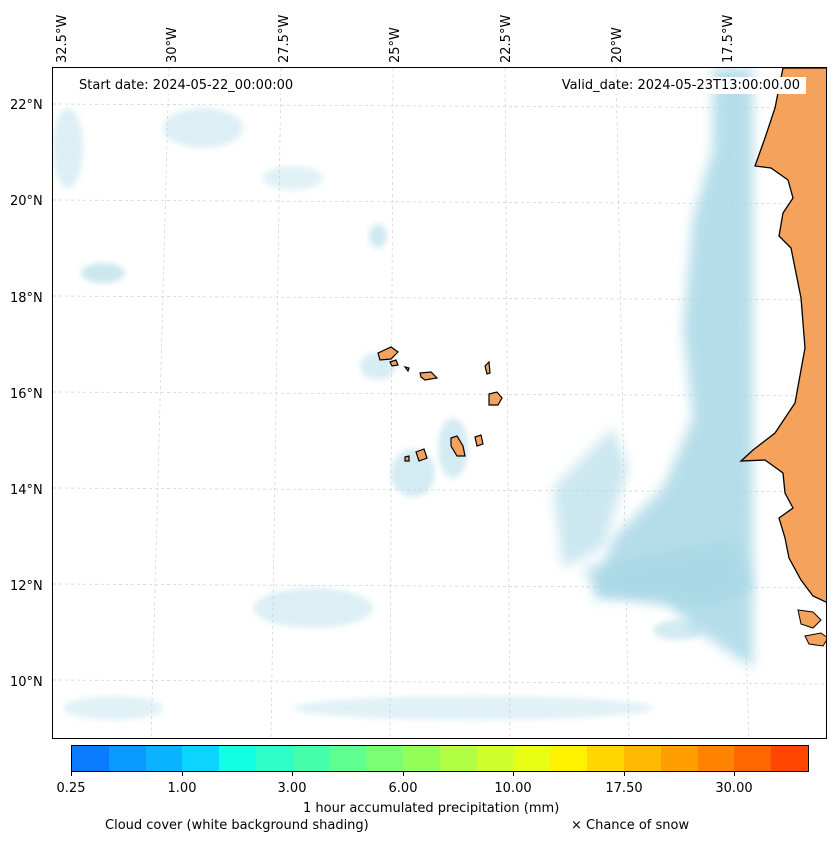  I want to click on lat-label: 20°N, so click(26, 201).